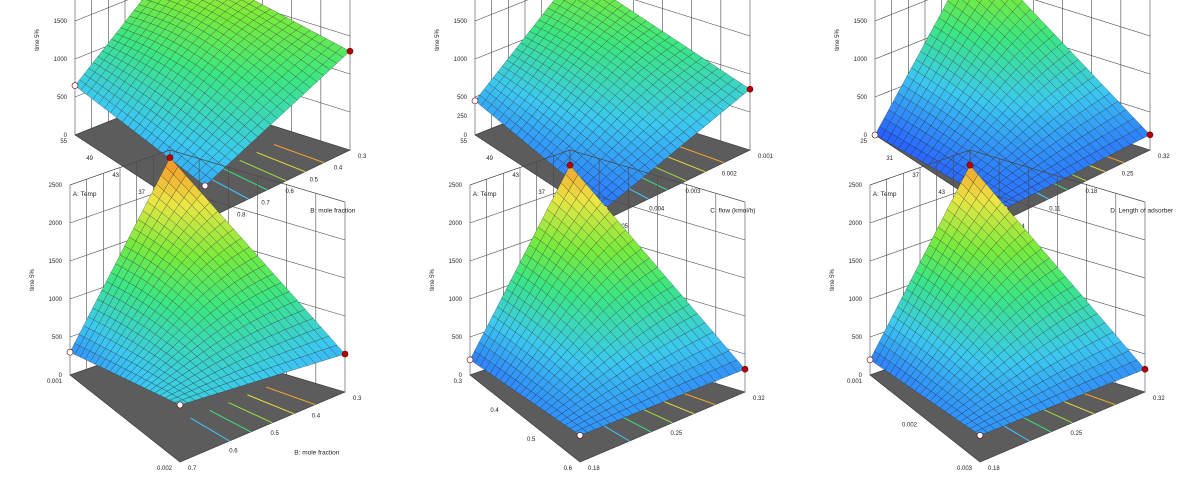 The width and height of the screenshot is (1200, 480). What do you see at coordinates (275, 434) in the screenshot?
I see `y-tick-label: 0.5` at bounding box center [275, 434].